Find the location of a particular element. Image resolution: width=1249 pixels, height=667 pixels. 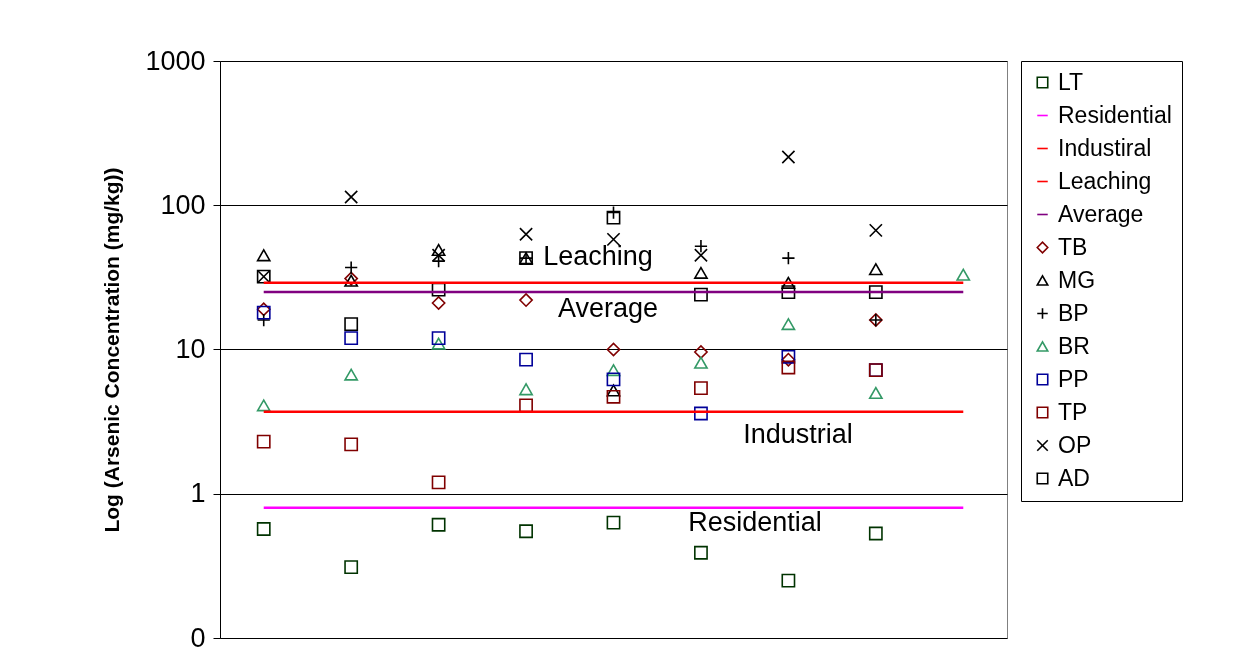

y-tick-label: 100 is located at coordinates (183, 204).